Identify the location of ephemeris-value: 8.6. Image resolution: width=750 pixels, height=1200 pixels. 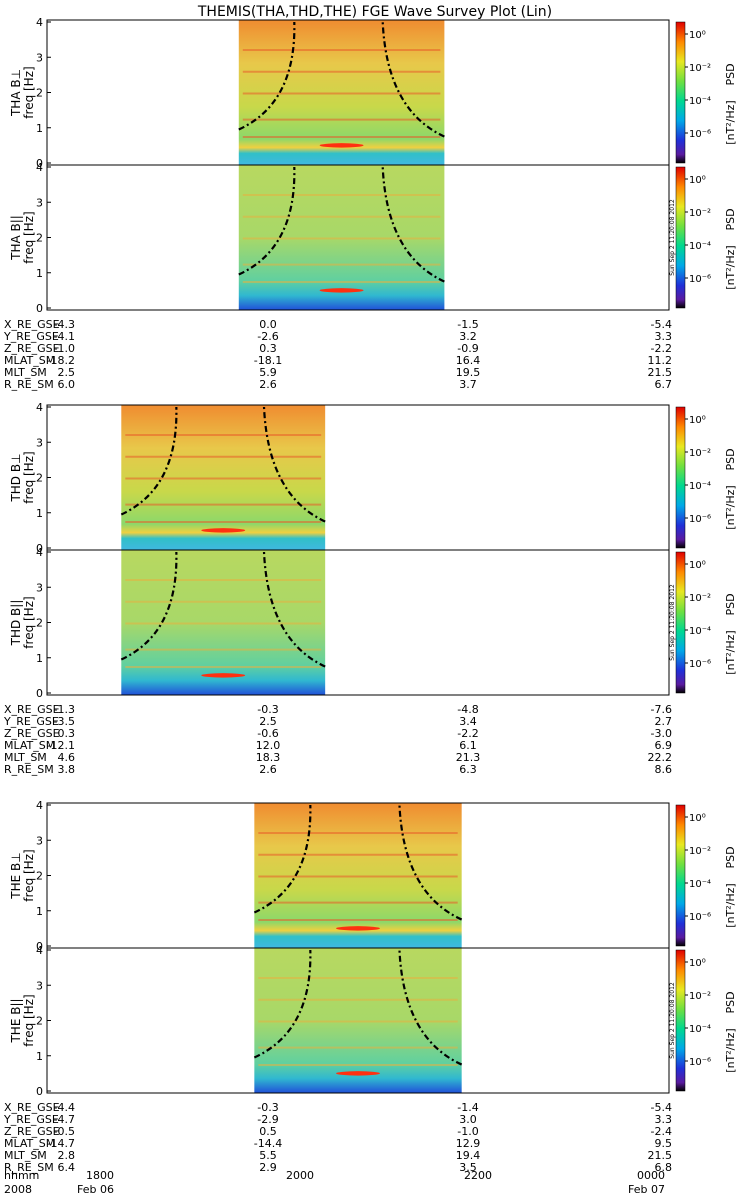
(664, 769).